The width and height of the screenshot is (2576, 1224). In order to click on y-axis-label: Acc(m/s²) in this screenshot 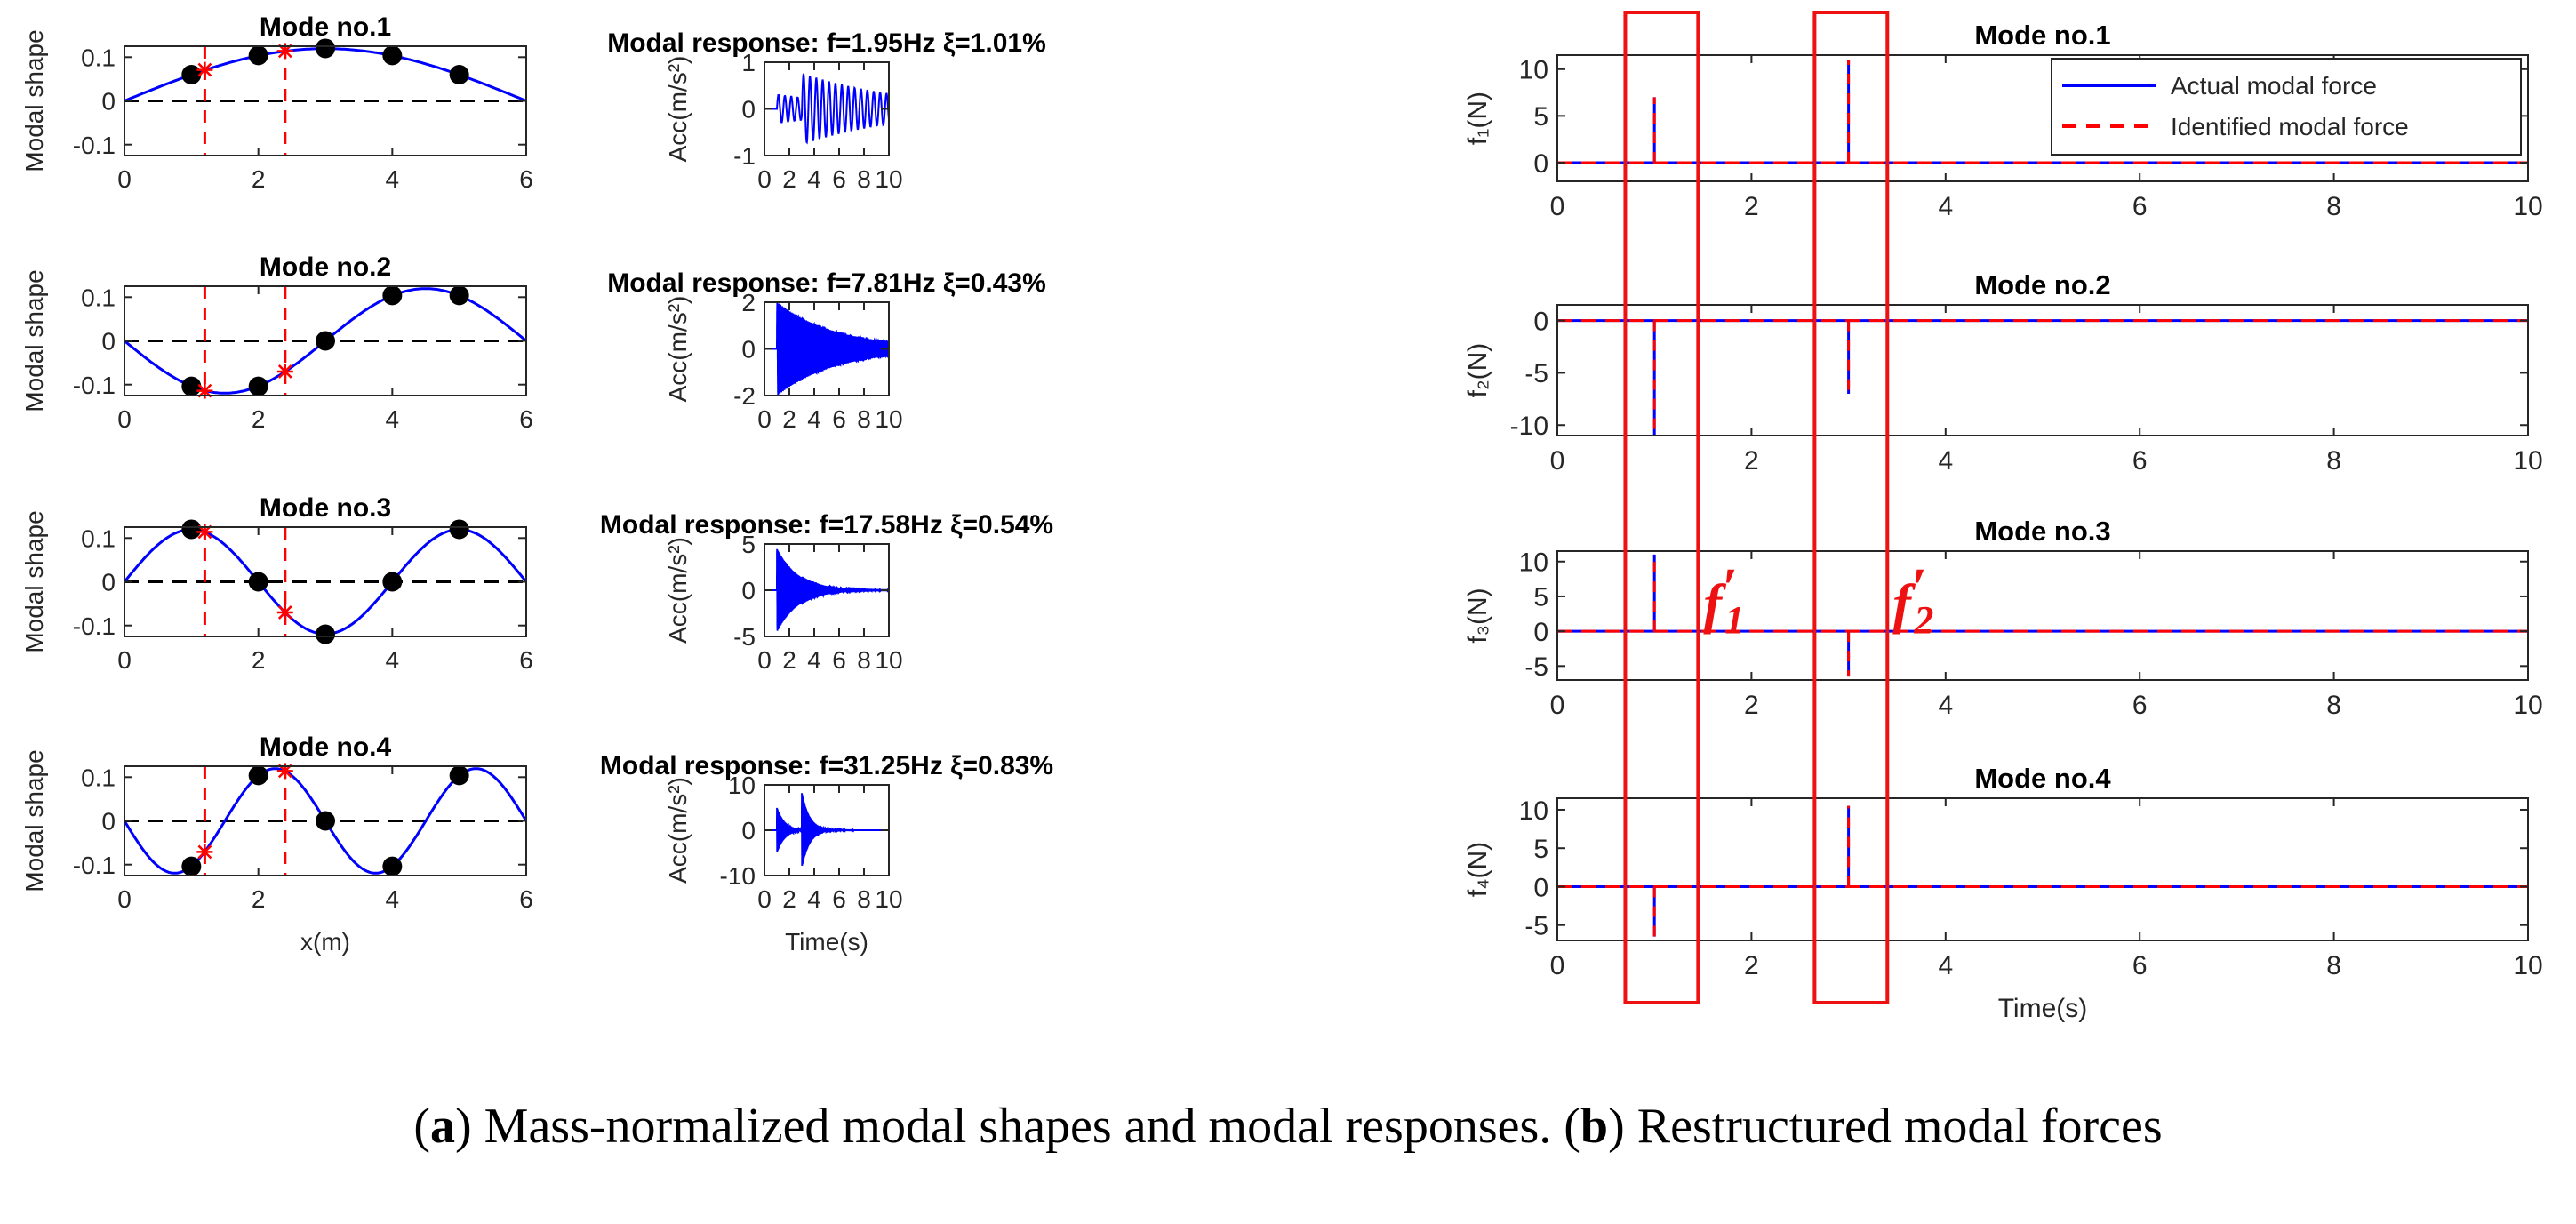, I will do `click(678, 590)`.